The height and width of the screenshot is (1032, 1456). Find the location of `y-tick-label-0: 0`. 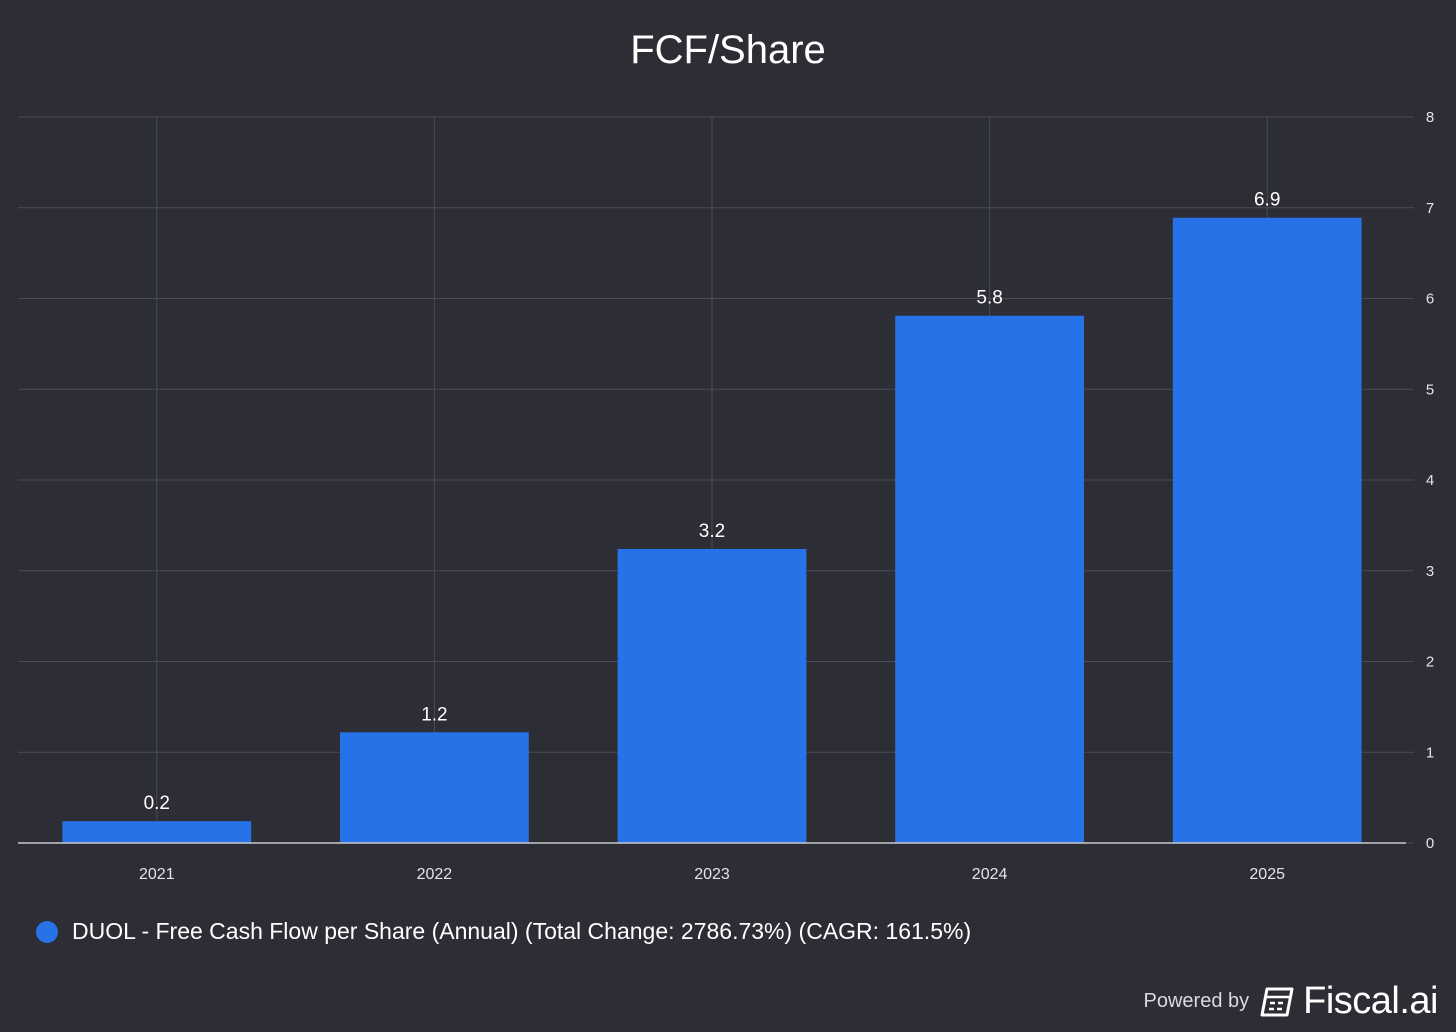

y-tick-label-0: 0 is located at coordinates (1430, 843).